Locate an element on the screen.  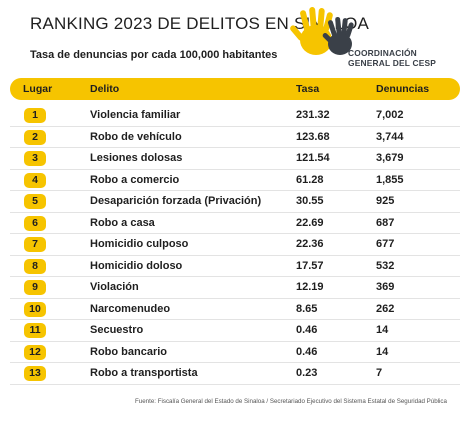
rank-badge: 3 is located at coordinates (35, 158).